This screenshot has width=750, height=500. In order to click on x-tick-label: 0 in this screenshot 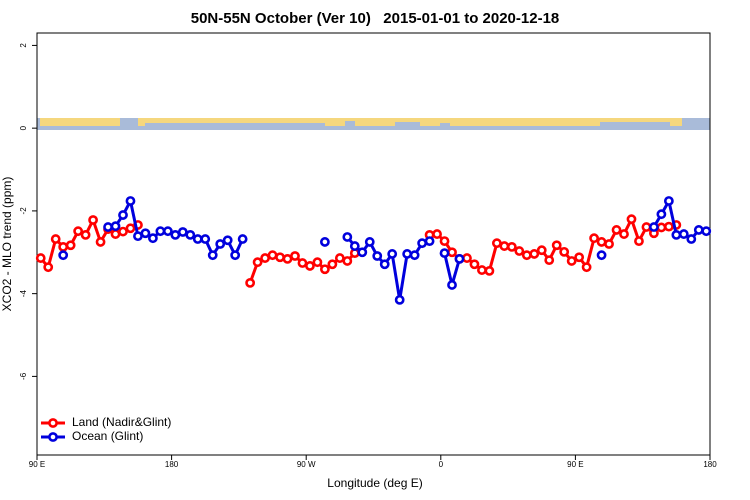, I will do `click(441, 464)`.